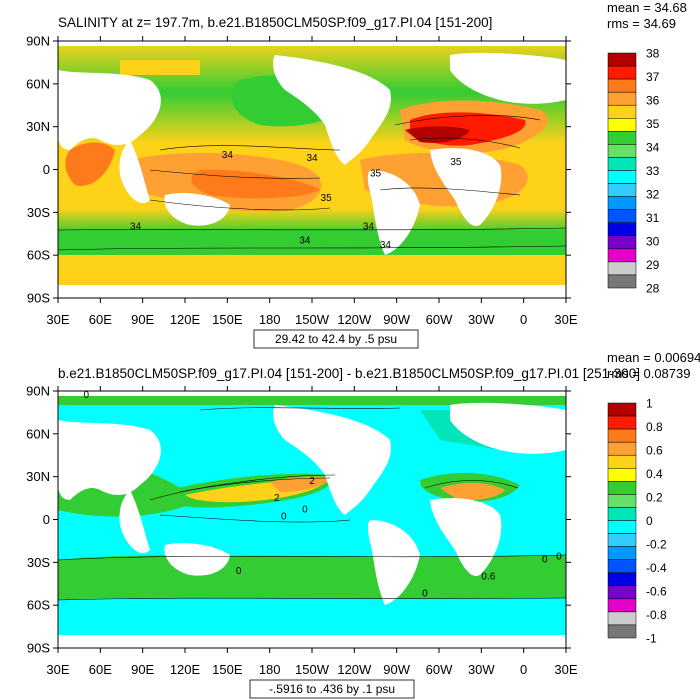  Describe the element at coordinates (656, 545) in the screenshot. I see `colorbar-label: -0.2` at that location.